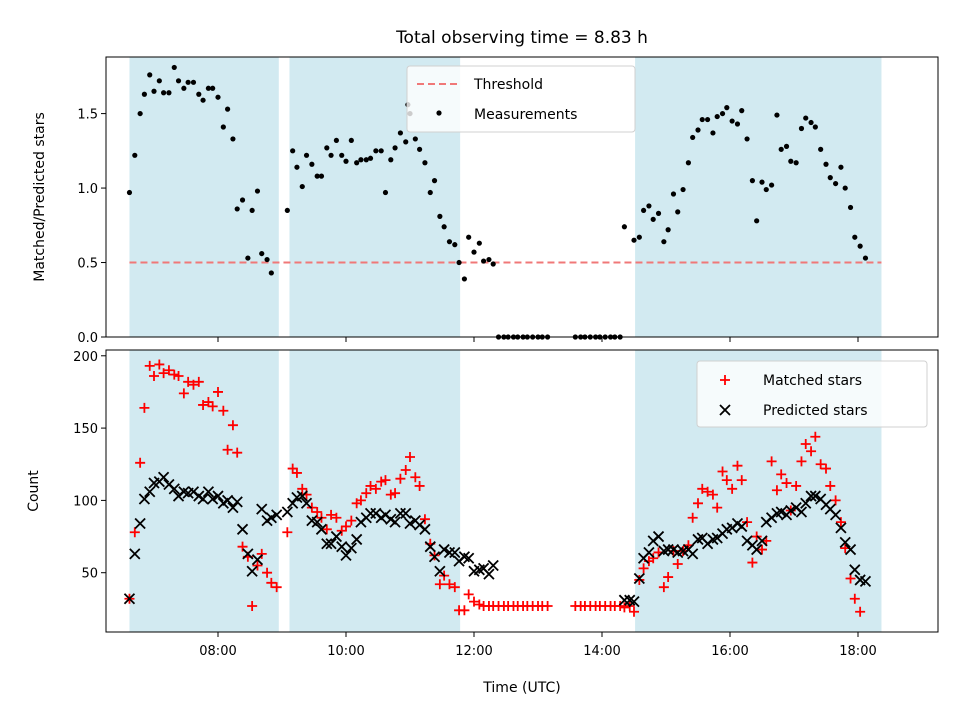 Image resolution: width=960 pixels, height=720 pixels. What do you see at coordinates (85, 429) in the screenshot?
I see `y-tick-label: 150` at bounding box center [85, 429].